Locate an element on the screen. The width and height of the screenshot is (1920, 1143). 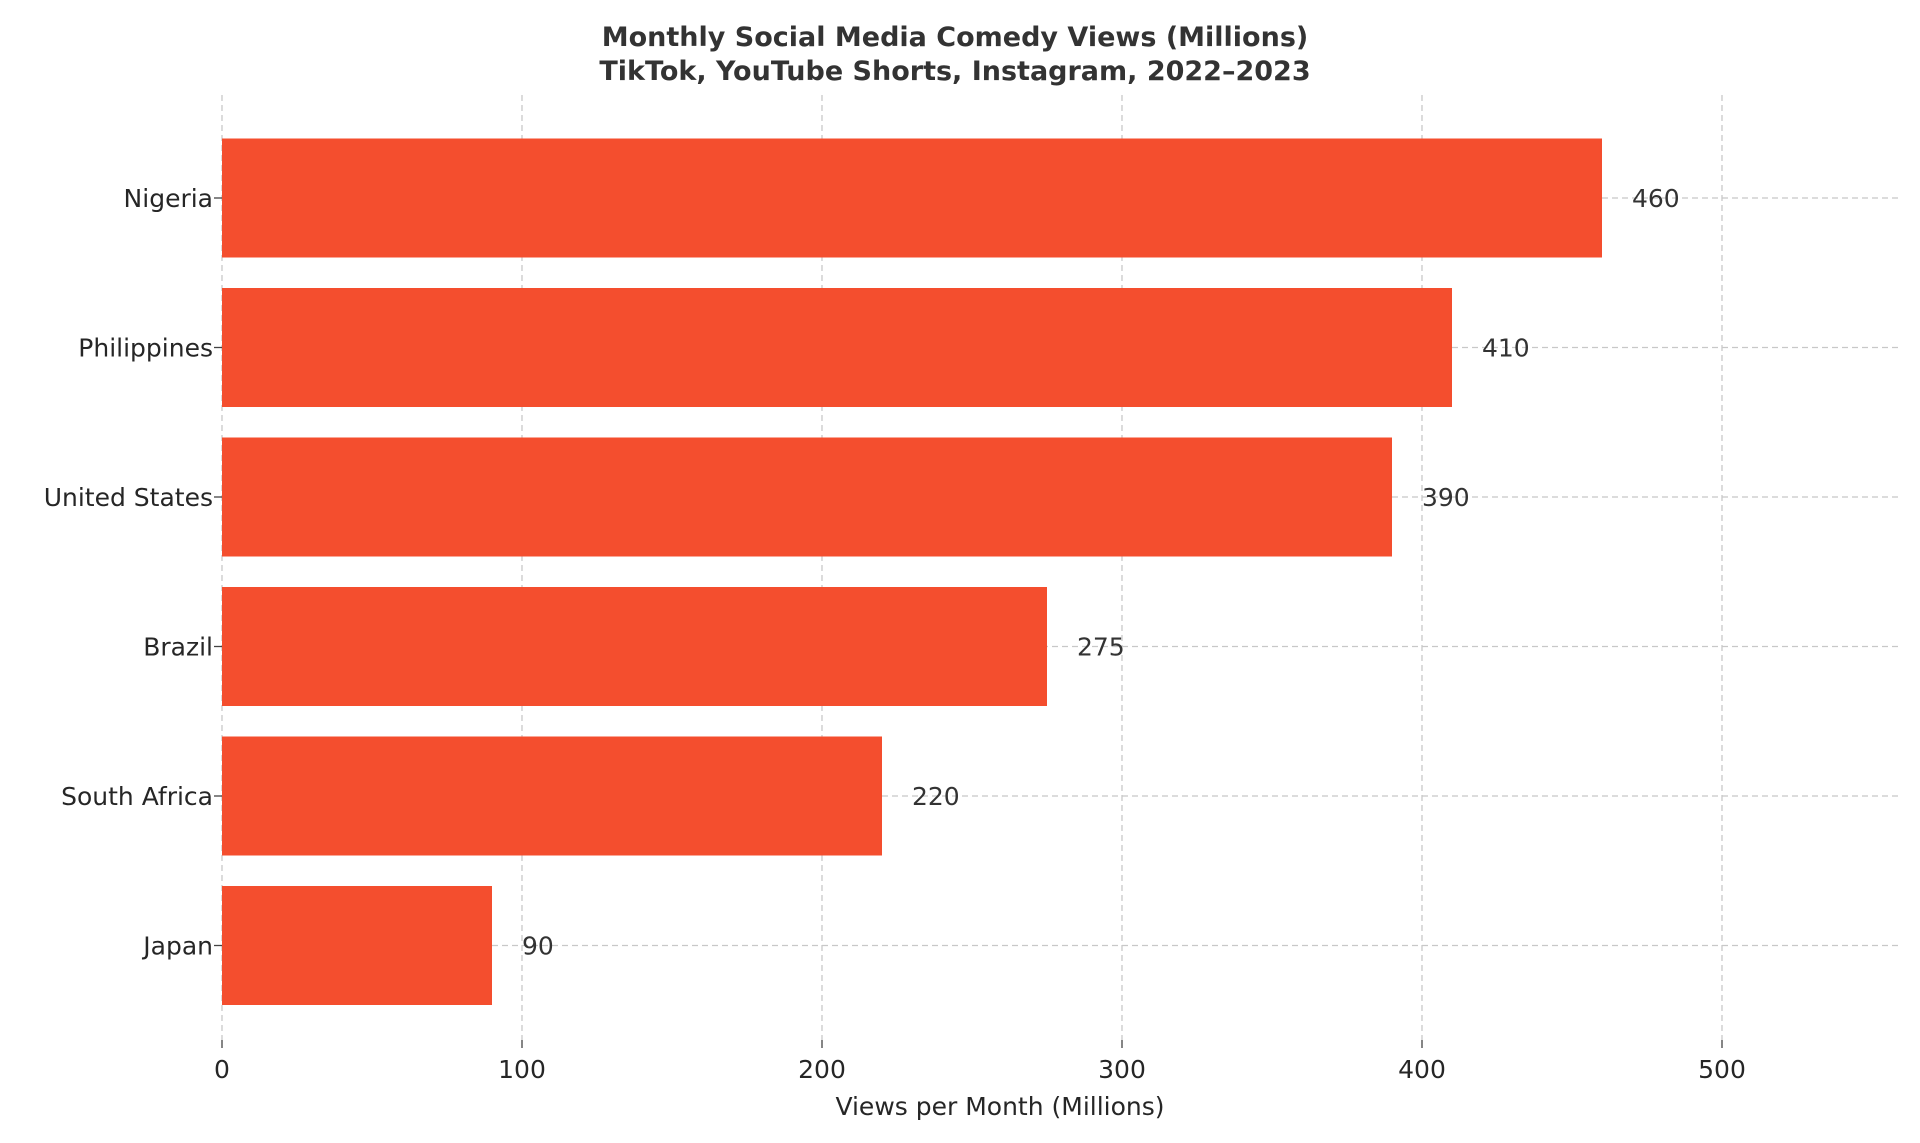
y-category-label: South Africa is located at coordinates (137, 796).